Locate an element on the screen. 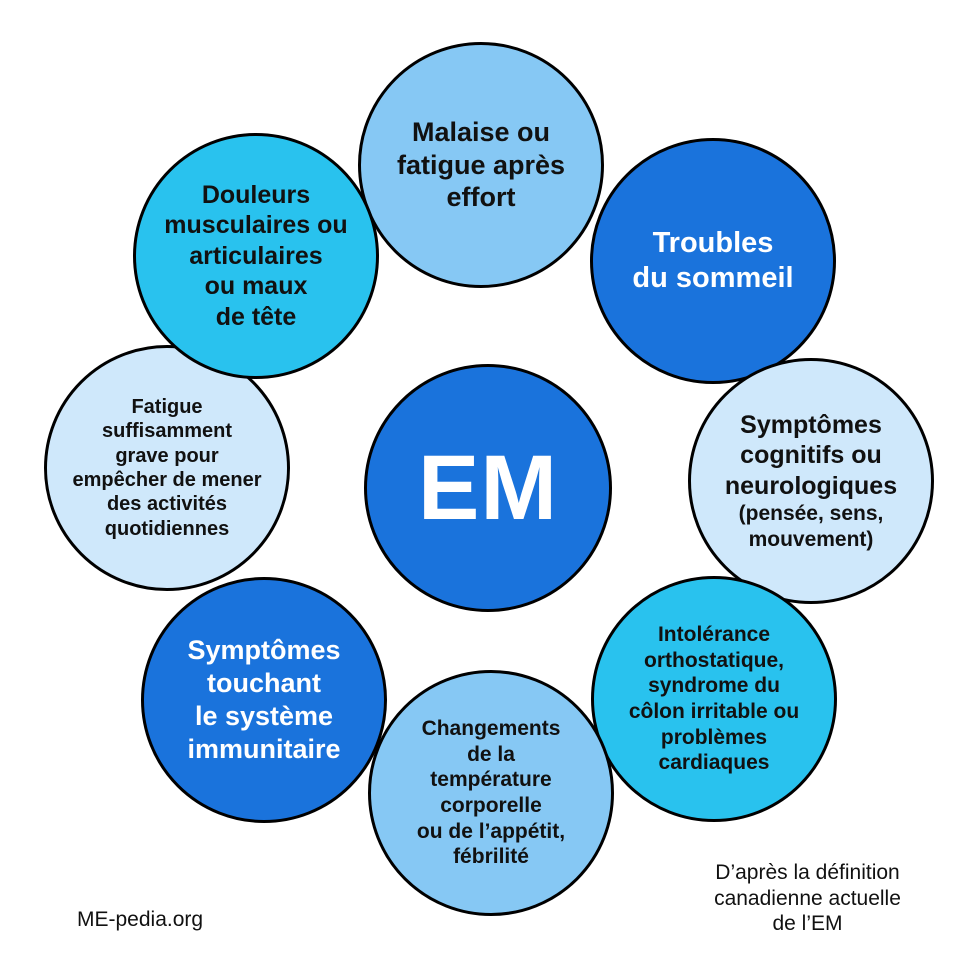  text-line: du sommeil is located at coordinates (713, 278).